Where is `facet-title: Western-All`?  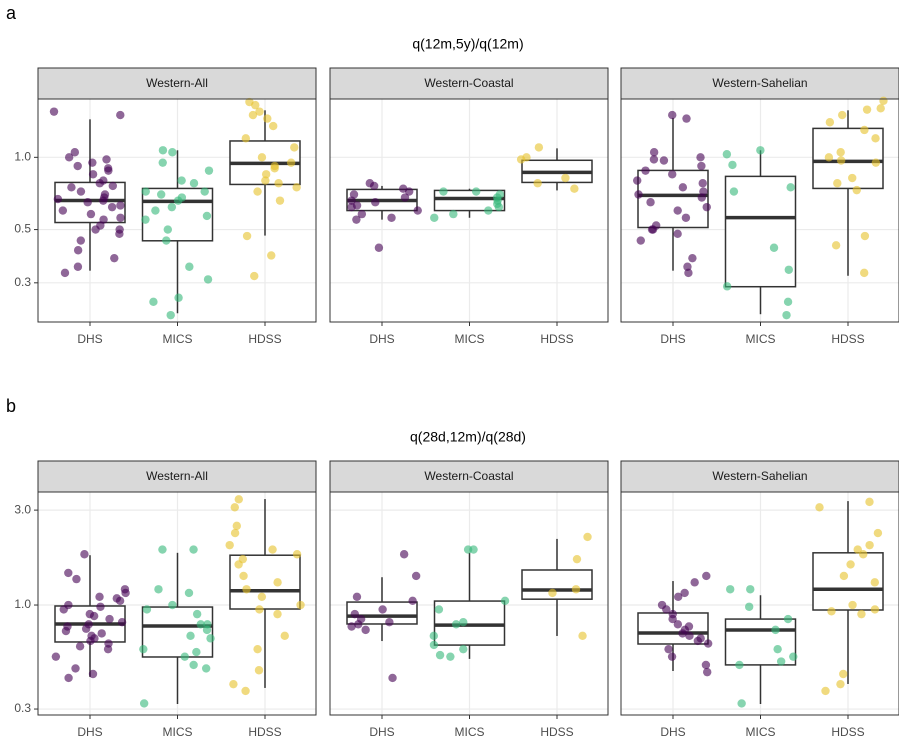 facet-title: Western-All is located at coordinates (177, 83).